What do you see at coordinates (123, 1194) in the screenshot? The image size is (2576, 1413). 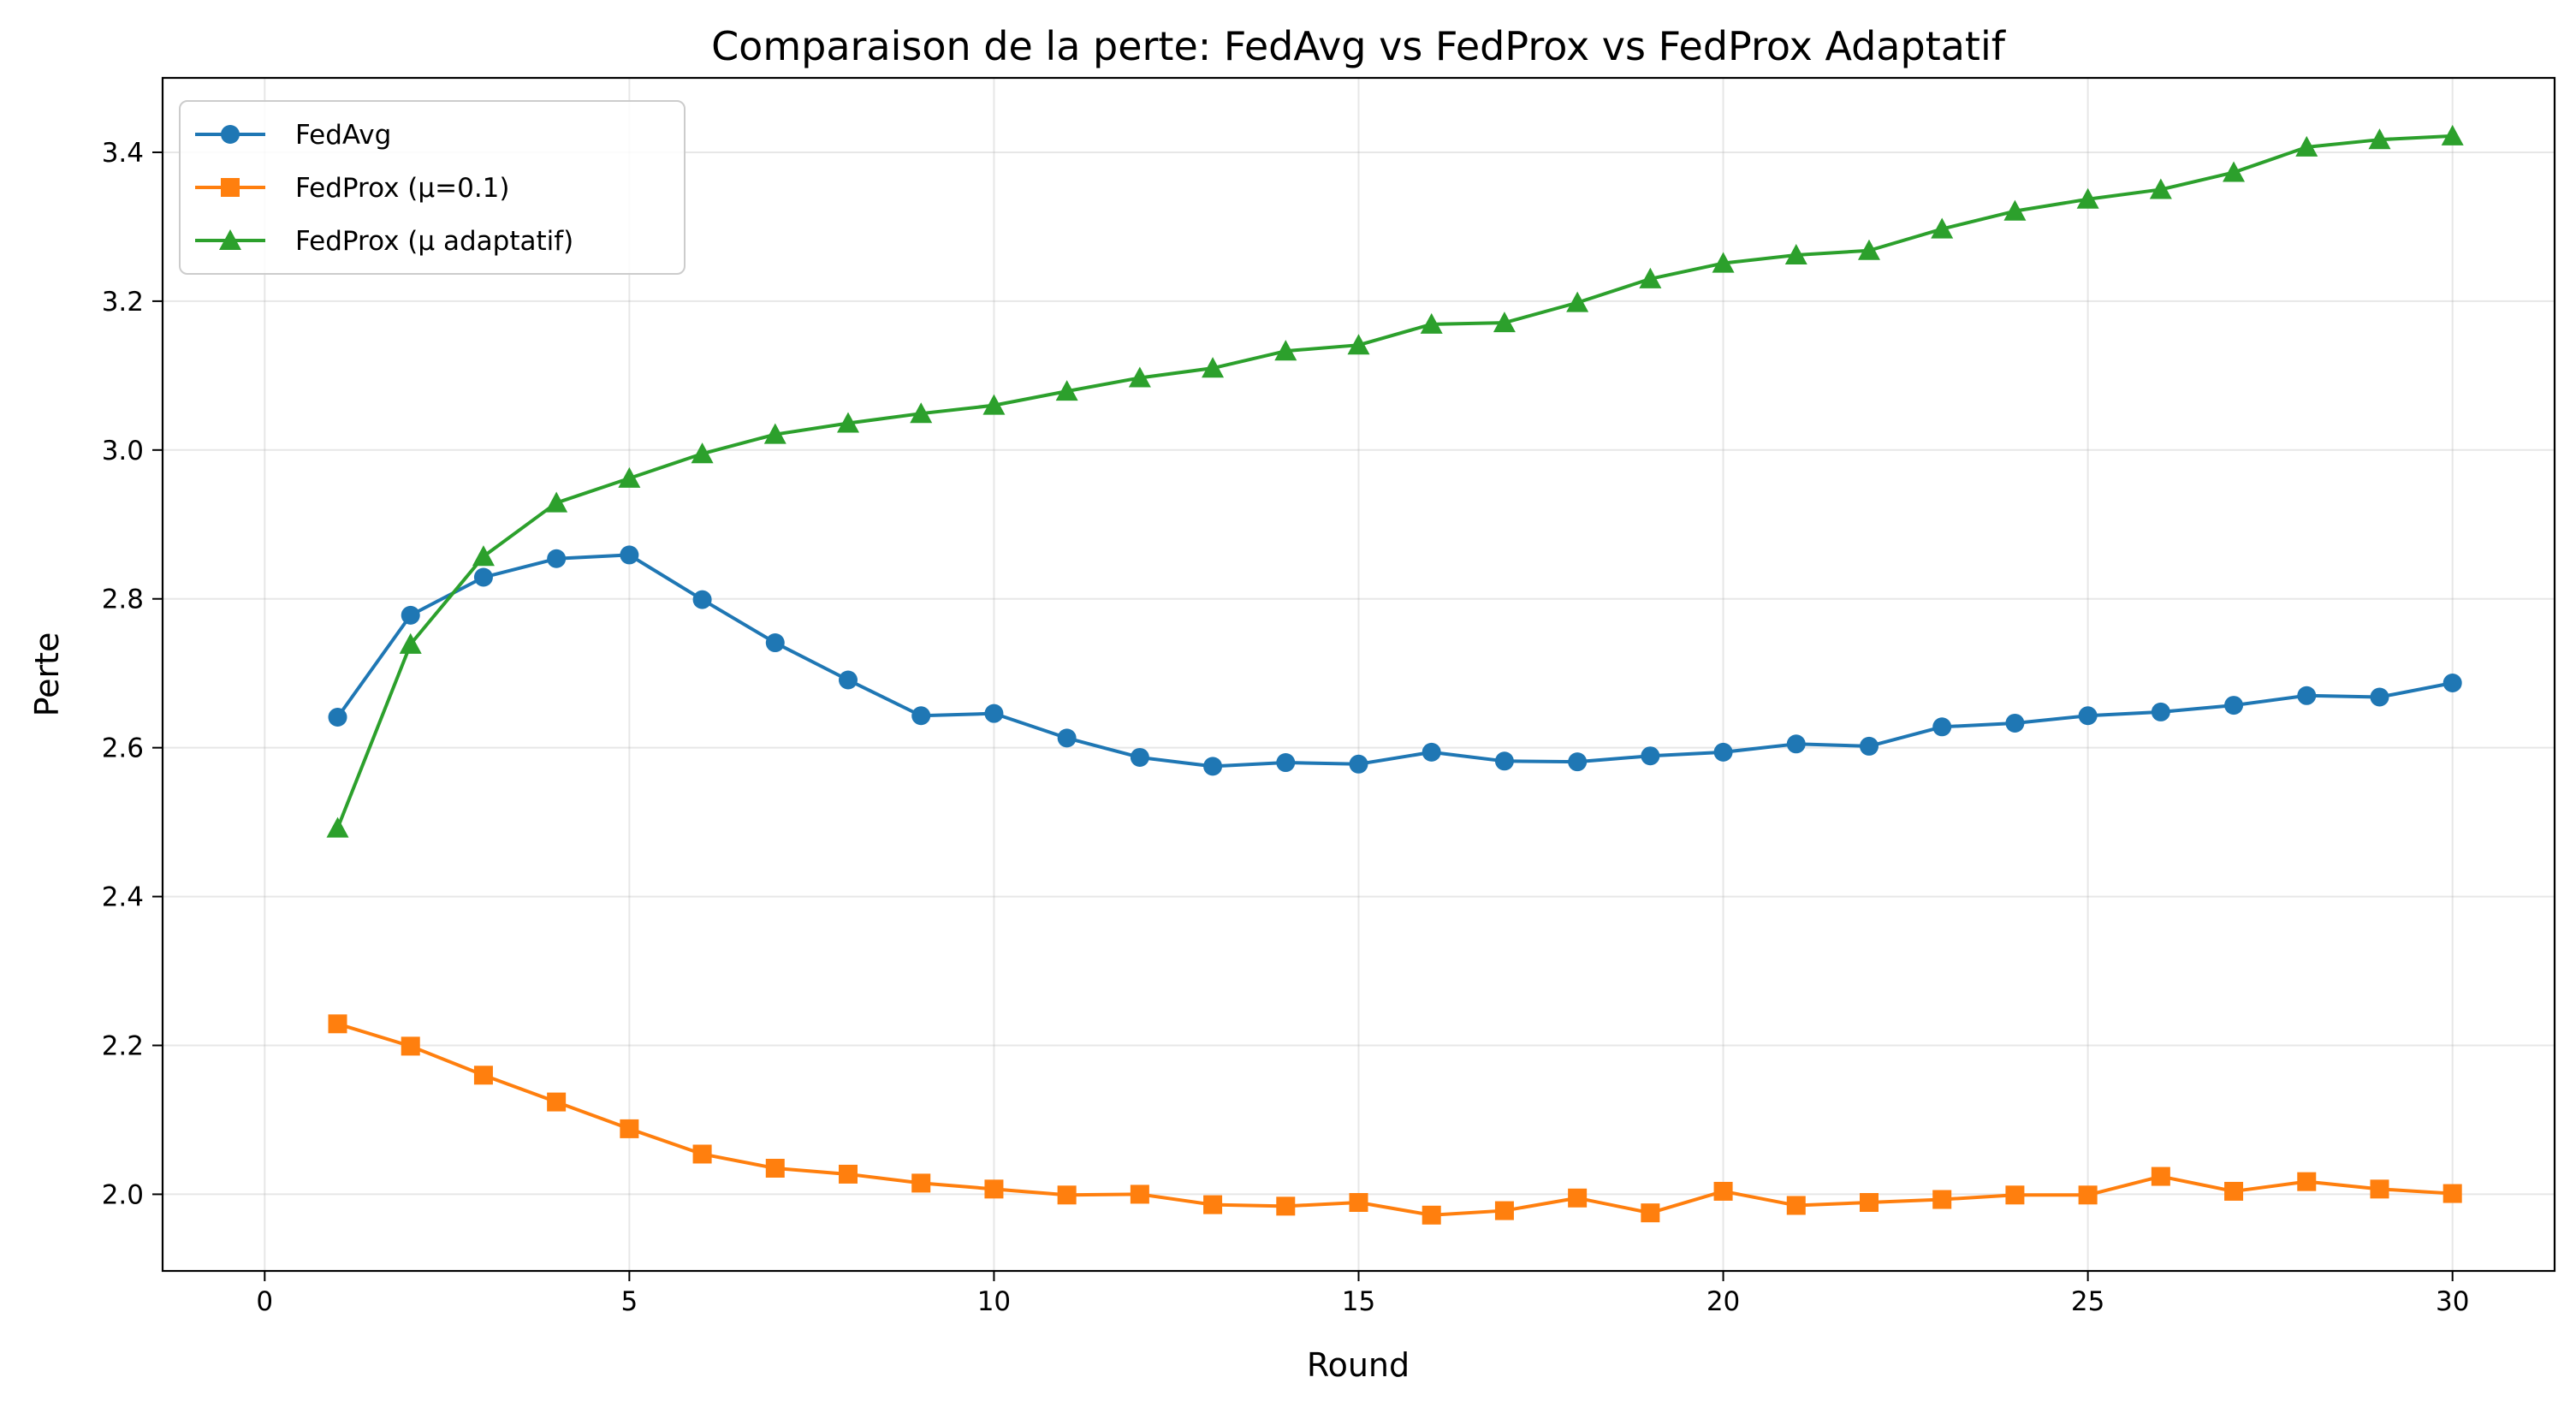 I see `y-tick-label: 2.0` at bounding box center [123, 1194].